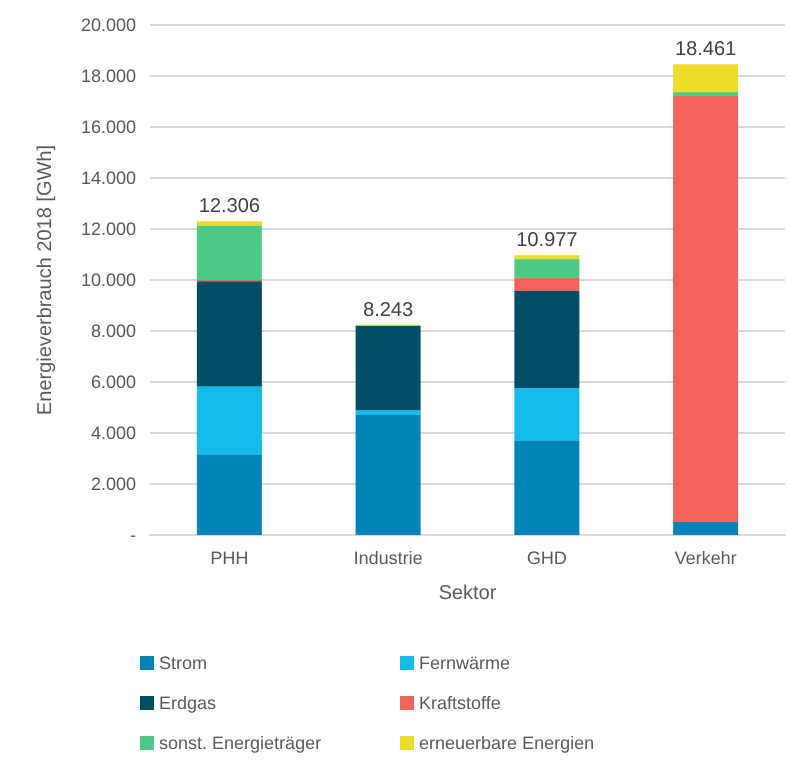 The image size is (789, 767). Describe the element at coordinates (705, 49) in the screenshot. I see `total-label: 18.461` at that location.